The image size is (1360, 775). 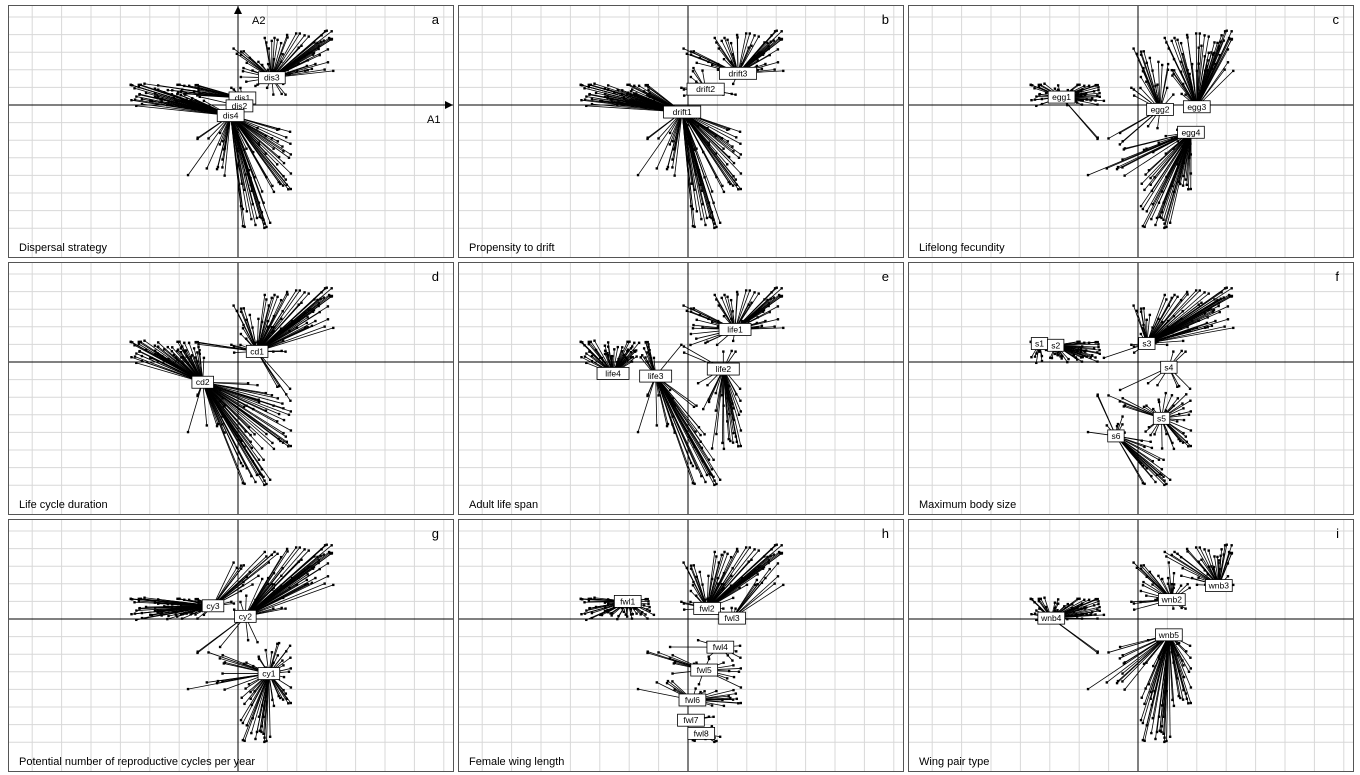 I want to click on category-label-box, so click(x=1191, y=132).